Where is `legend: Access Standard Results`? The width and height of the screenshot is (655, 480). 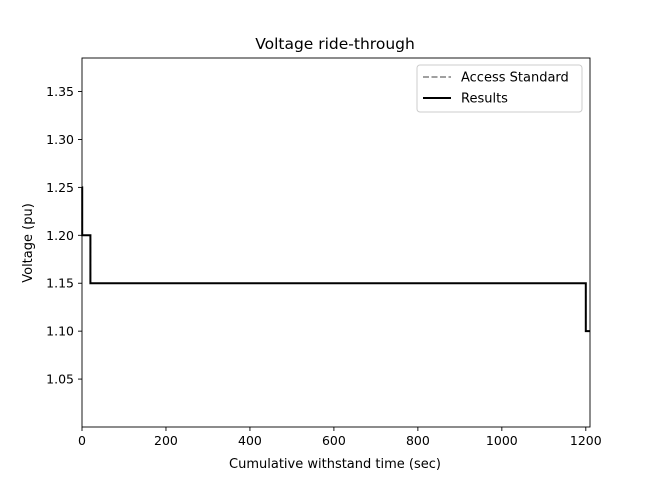 legend: Access Standard Results is located at coordinates (499, 88).